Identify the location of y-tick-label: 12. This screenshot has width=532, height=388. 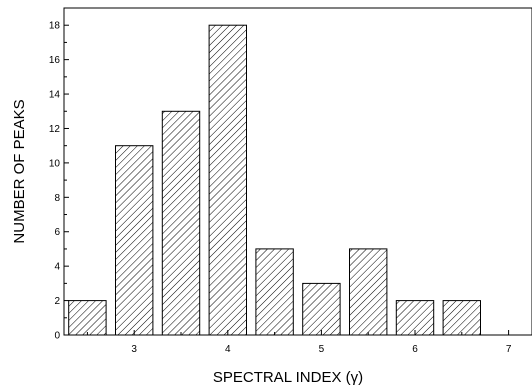
(55, 129).